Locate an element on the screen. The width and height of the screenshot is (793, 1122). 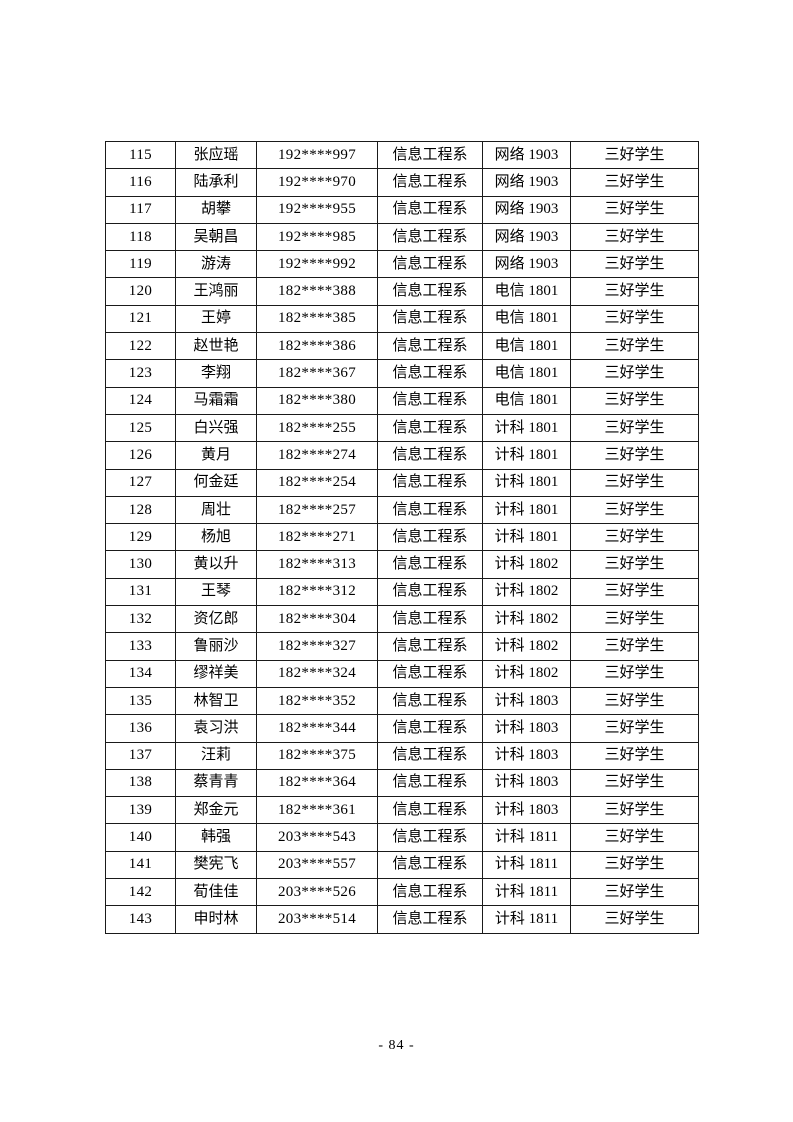
table-row: 120 王鸿丽 182****388 信息工程系 电信 1801 三好学生 is located at coordinates (402, 291).